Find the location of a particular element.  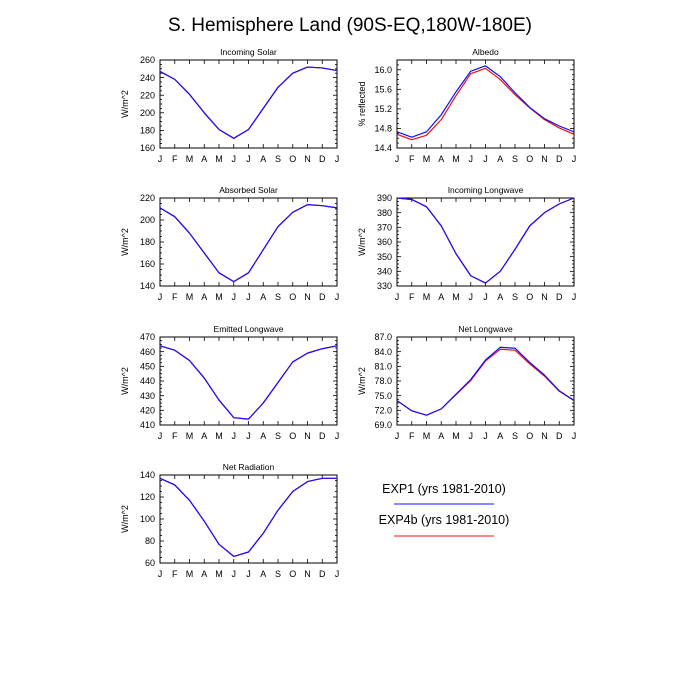

figure-title: S. Hemisphere Land (90S-EQ,180W-180E) is located at coordinates (350, 25).